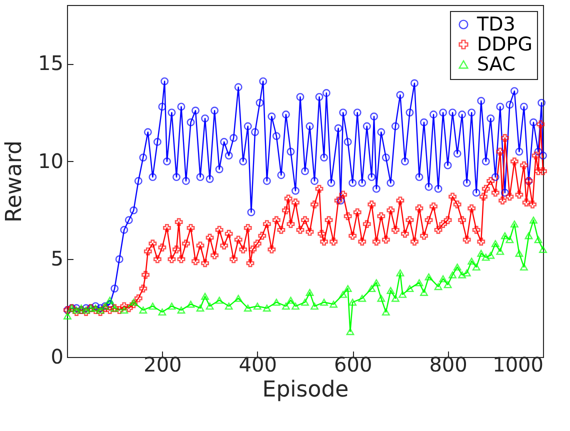 This screenshot has width=570, height=431. What do you see at coordinates (15, 181) in the screenshot?
I see `y-axis-title: Reward` at bounding box center [15, 181].